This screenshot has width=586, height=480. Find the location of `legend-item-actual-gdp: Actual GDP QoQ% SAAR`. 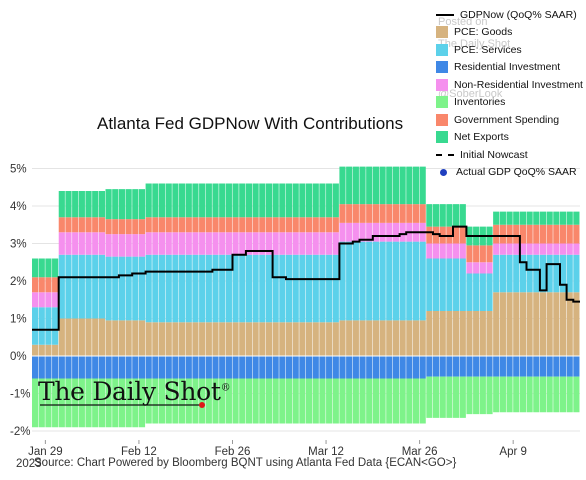

legend-item-actual-gdp: Actual GDP QoQ% SAAR is located at coordinates (509, 173).